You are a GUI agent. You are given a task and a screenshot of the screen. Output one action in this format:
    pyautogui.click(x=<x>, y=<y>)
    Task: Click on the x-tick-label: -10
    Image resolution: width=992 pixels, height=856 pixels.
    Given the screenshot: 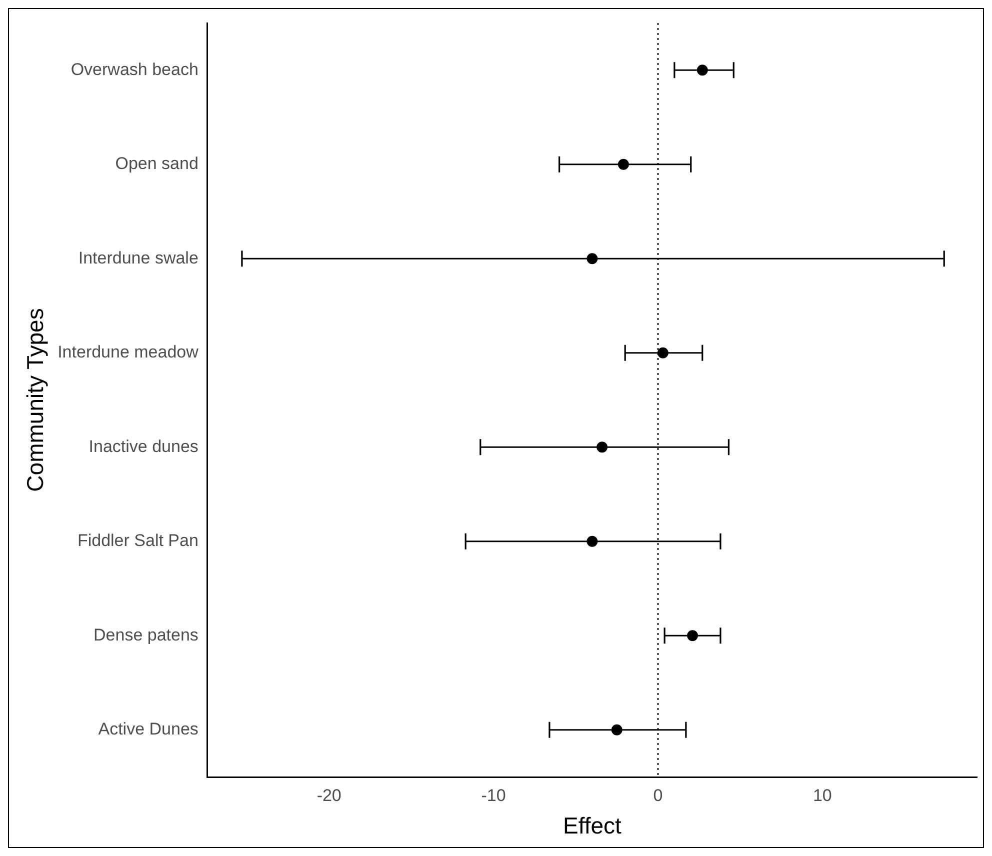 What is the action you would take?
    pyautogui.click(x=493, y=795)
    